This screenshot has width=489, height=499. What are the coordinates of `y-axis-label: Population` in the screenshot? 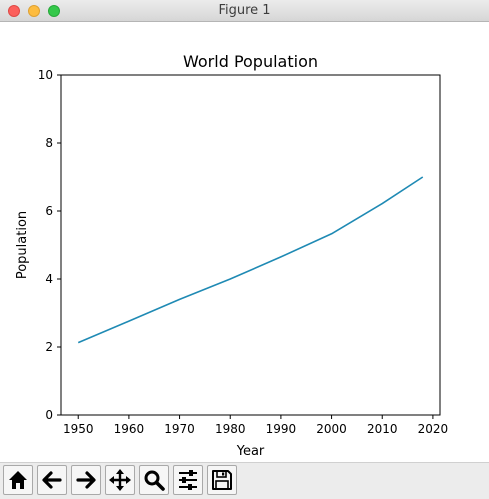 It's located at (22, 245).